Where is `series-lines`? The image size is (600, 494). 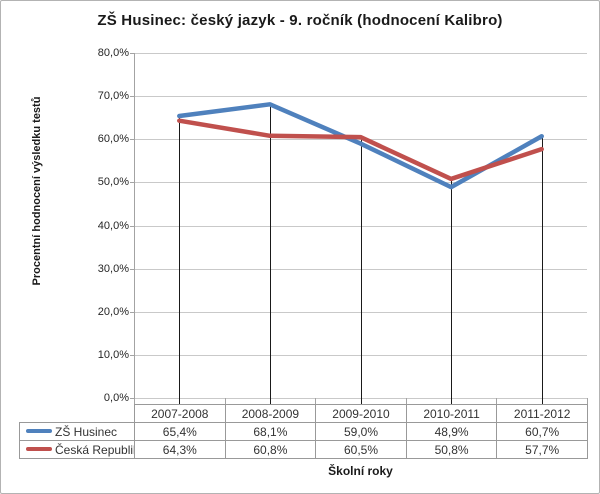 series-lines is located at coordinates (360, 146).